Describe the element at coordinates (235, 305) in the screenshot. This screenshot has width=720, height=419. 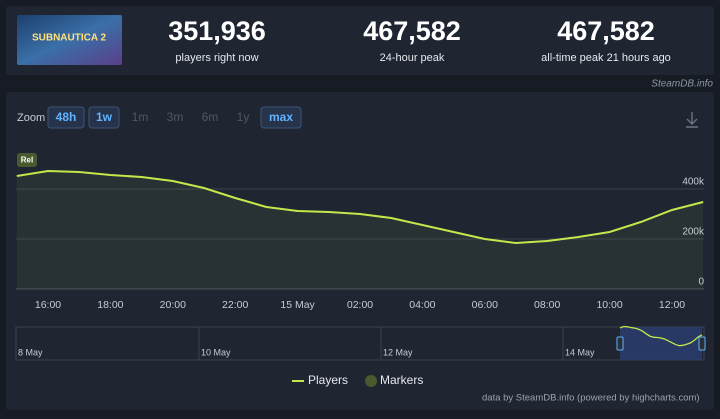
I see `x-tick-label: 22:00` at that location.